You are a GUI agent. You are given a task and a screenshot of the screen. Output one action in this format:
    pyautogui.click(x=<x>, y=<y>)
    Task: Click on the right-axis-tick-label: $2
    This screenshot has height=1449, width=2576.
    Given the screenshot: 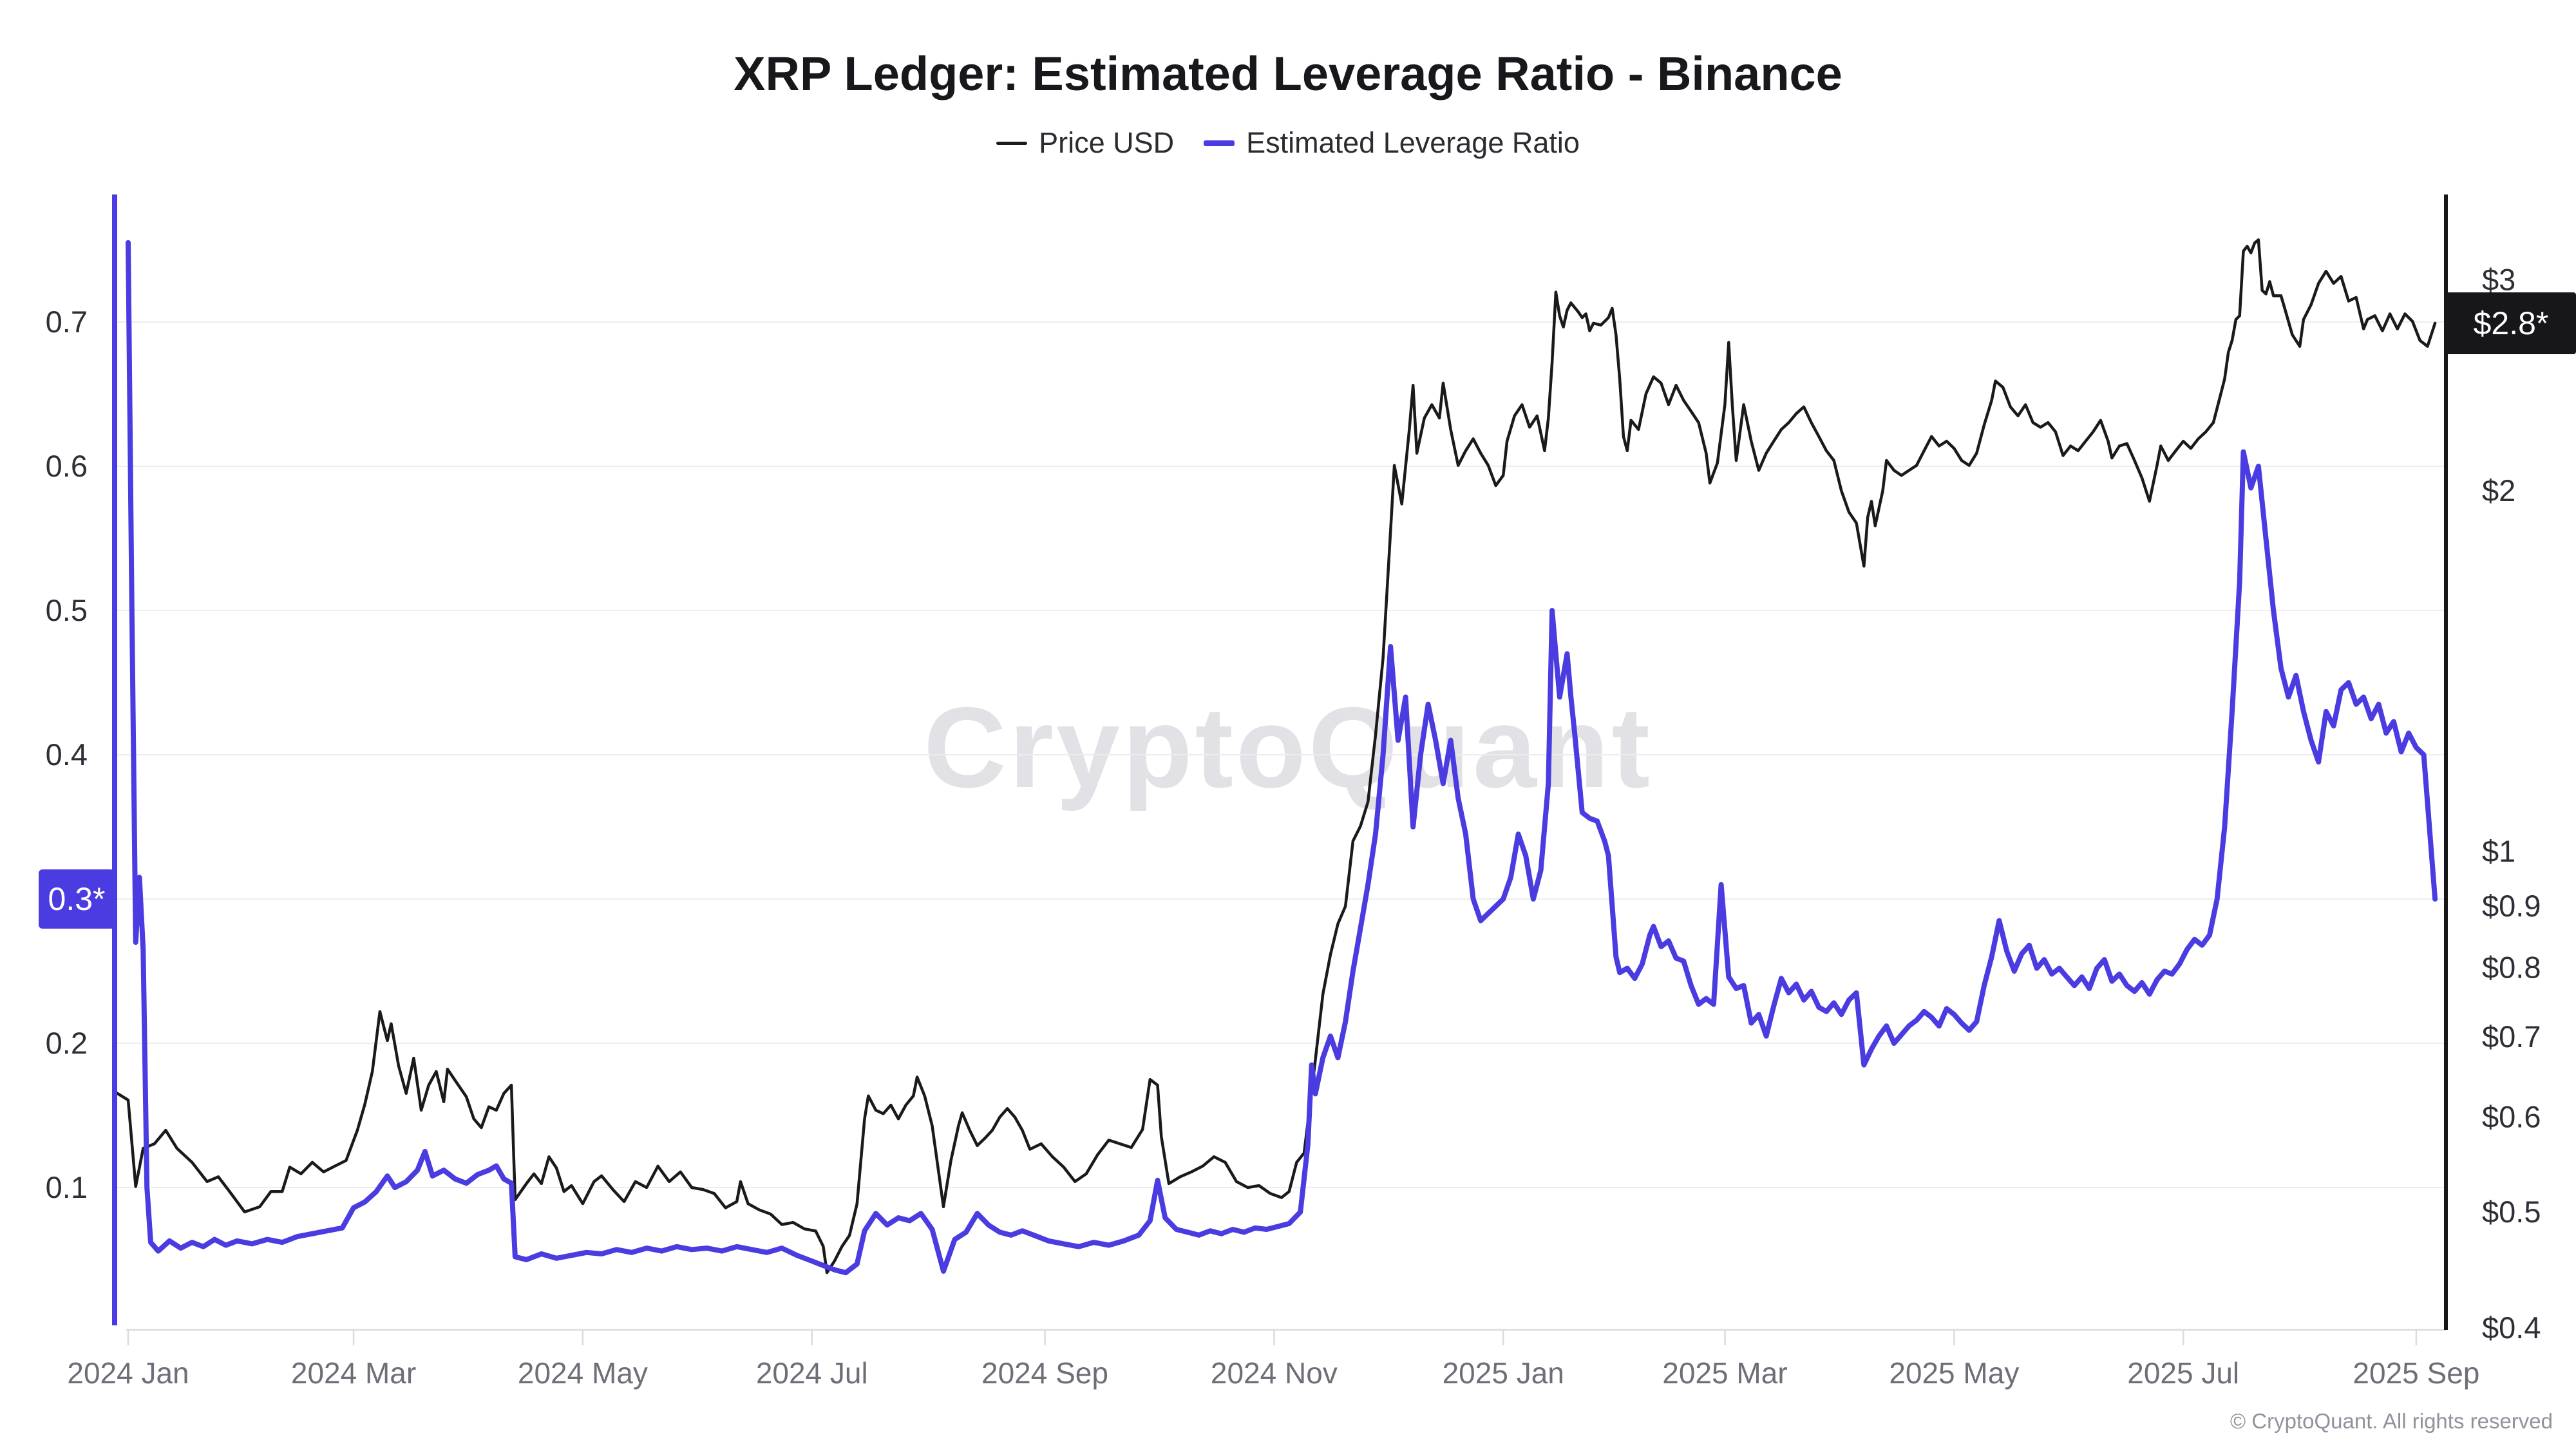 What is the action you would take?
    pyautogui.click(x=2498, y=490)
    